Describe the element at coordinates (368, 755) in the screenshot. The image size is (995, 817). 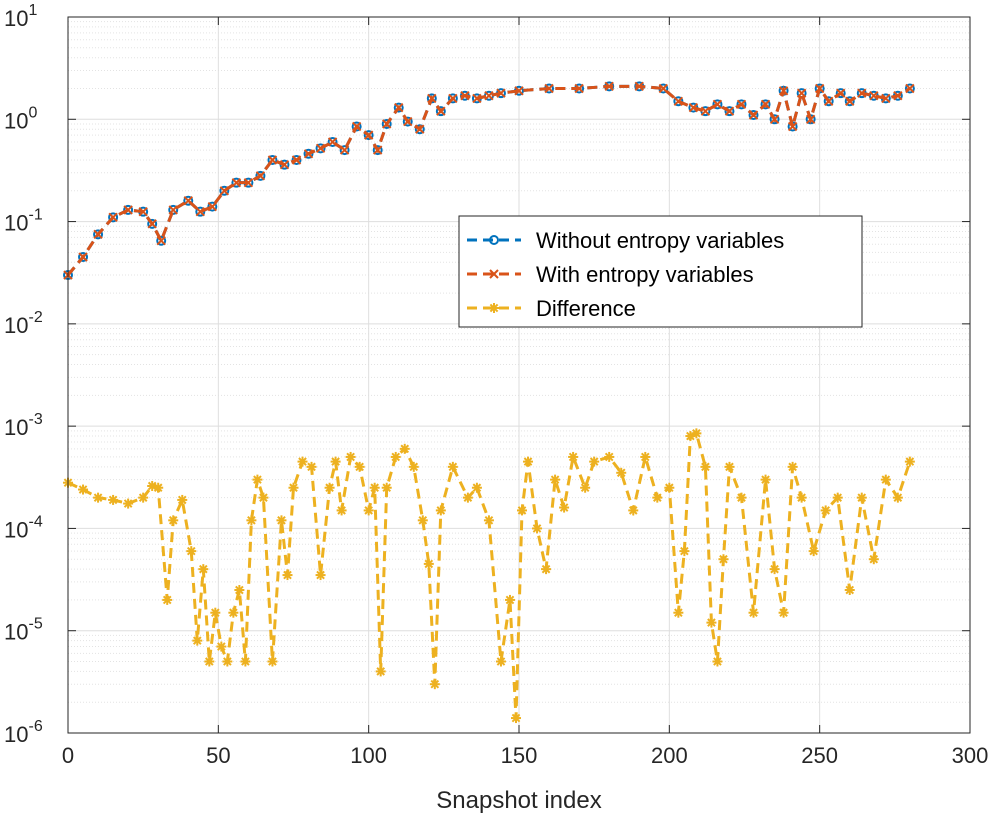
I see `x-tick-label: 100` at that location.